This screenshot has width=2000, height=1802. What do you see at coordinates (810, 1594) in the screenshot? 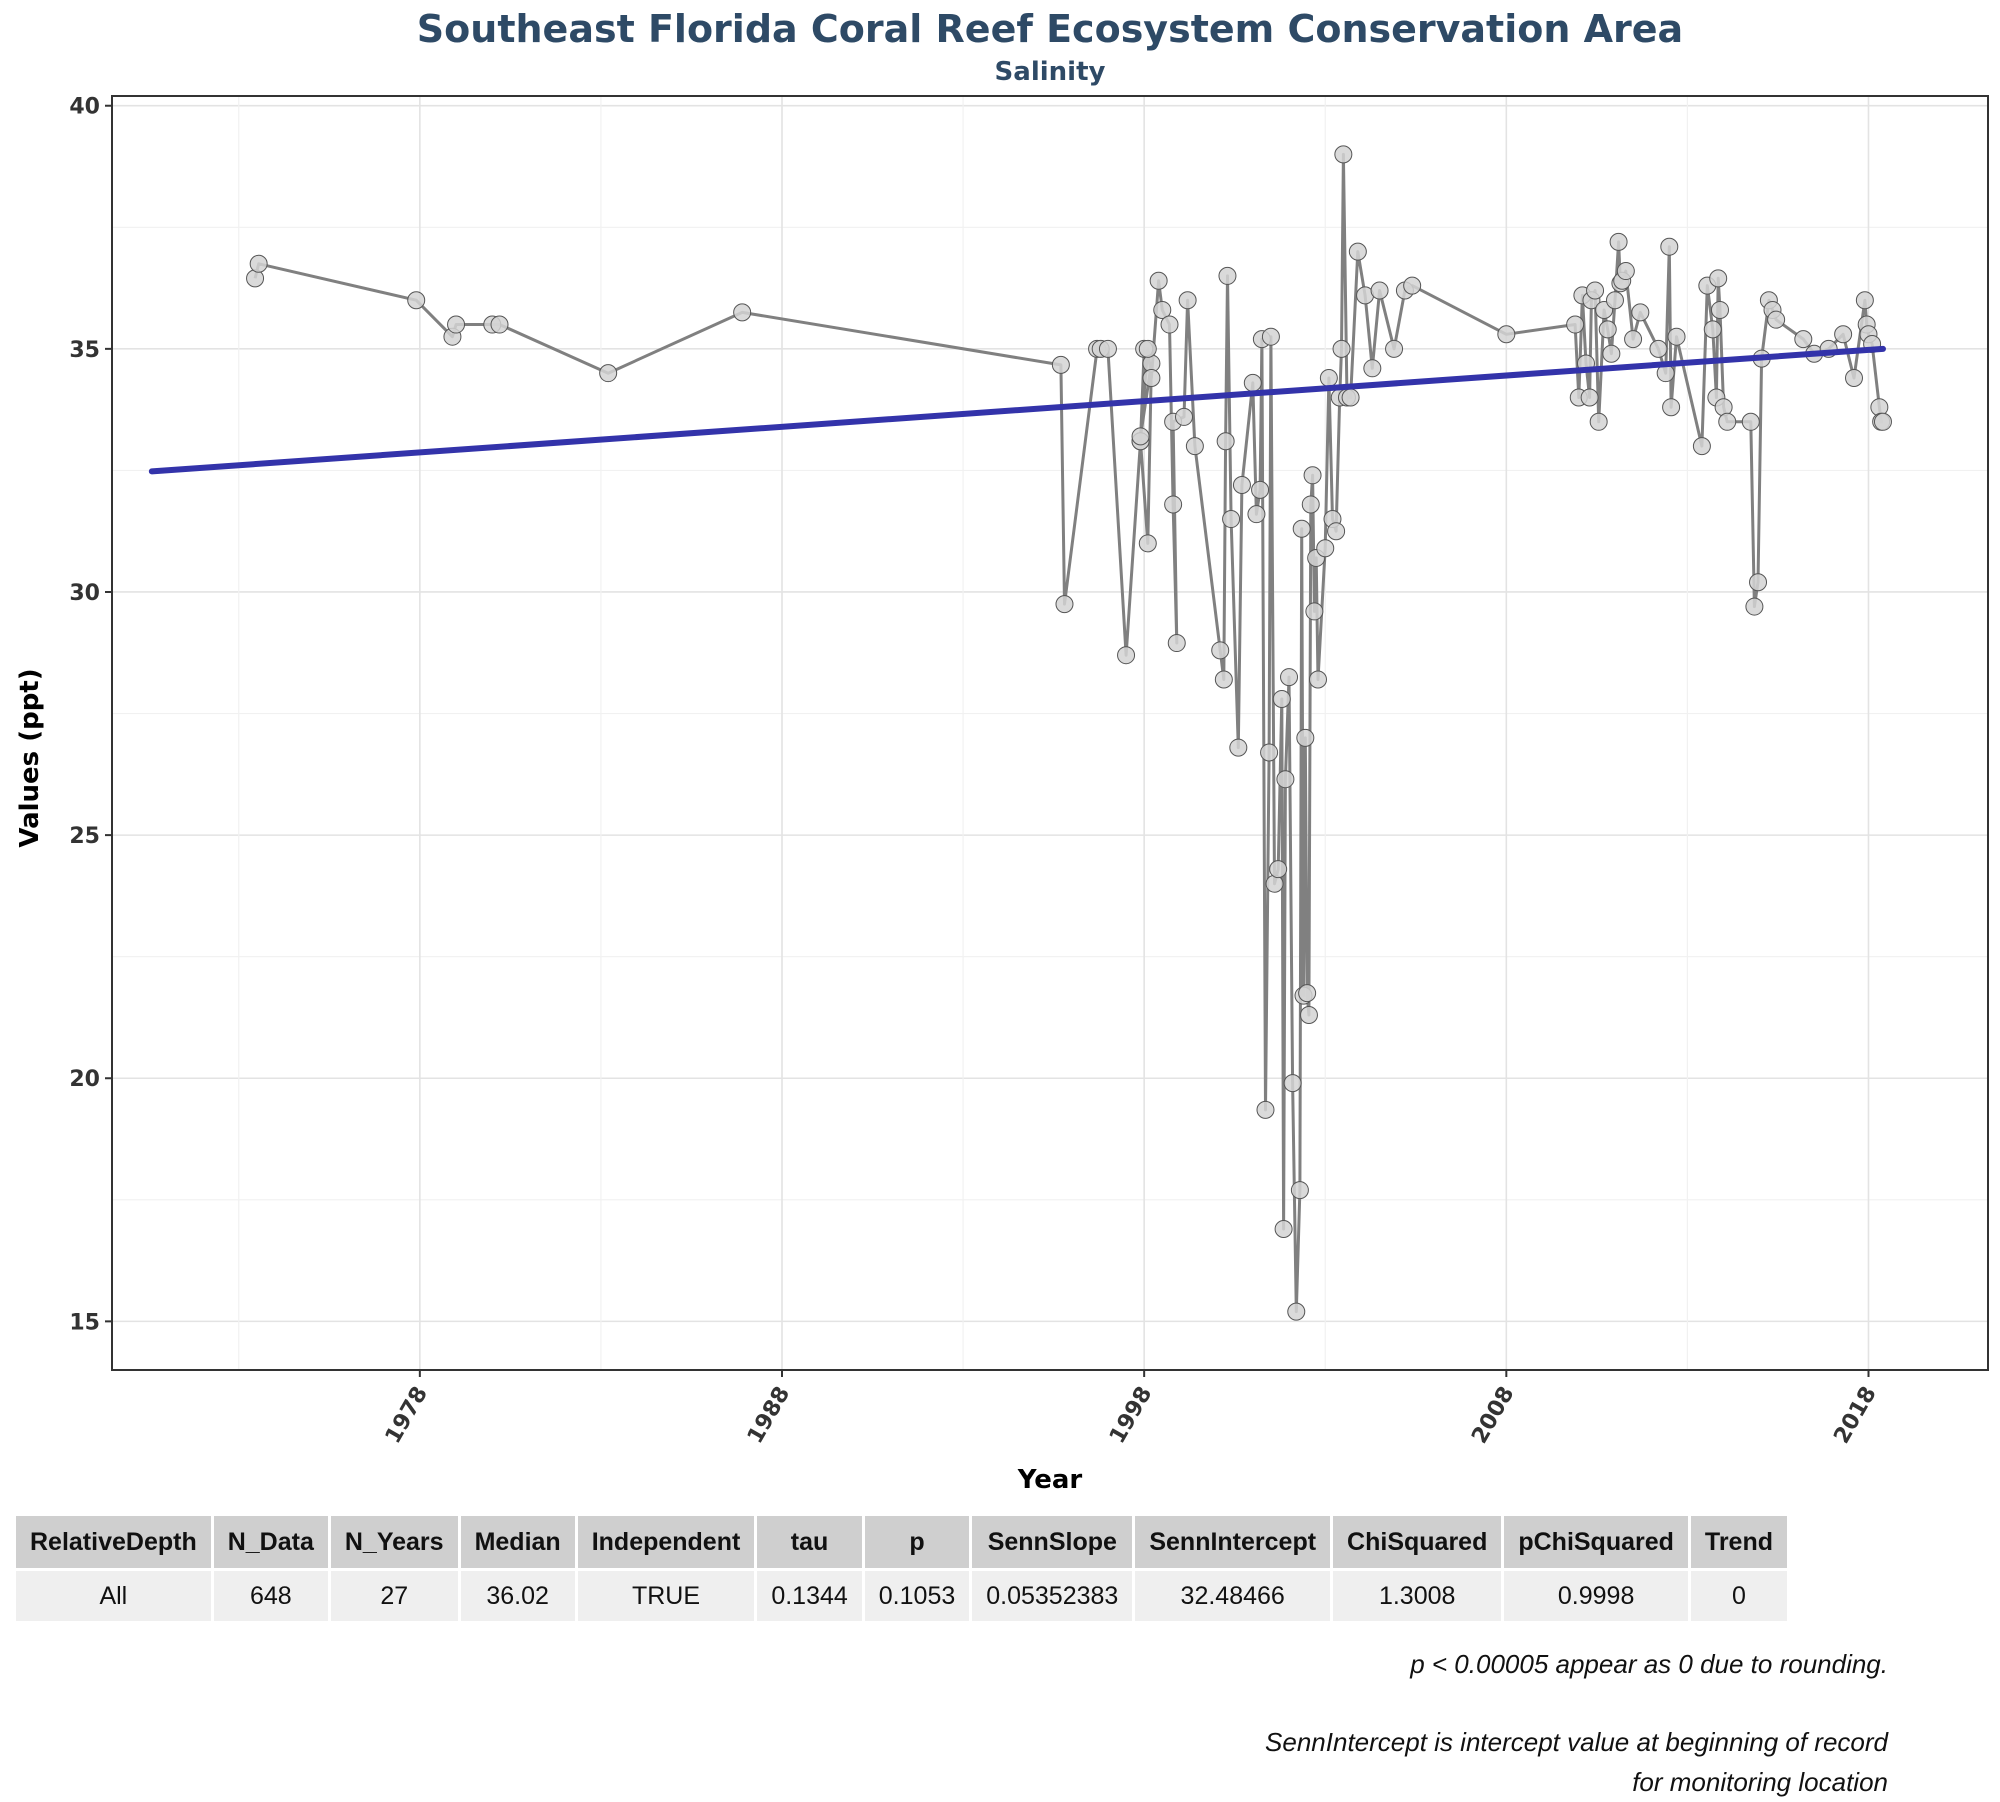
I see `table-cell: 0.1344` at bounding box center [810, 1594].